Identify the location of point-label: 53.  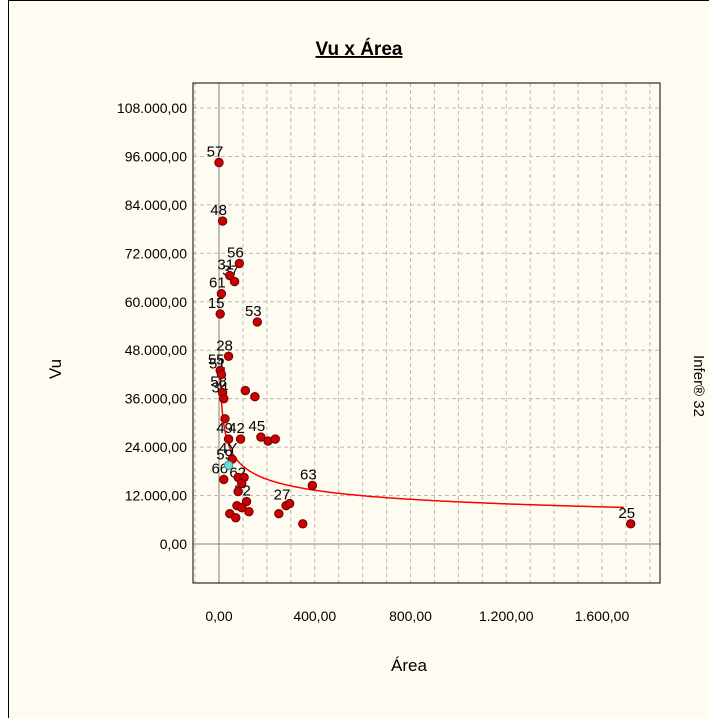
(253, 311).